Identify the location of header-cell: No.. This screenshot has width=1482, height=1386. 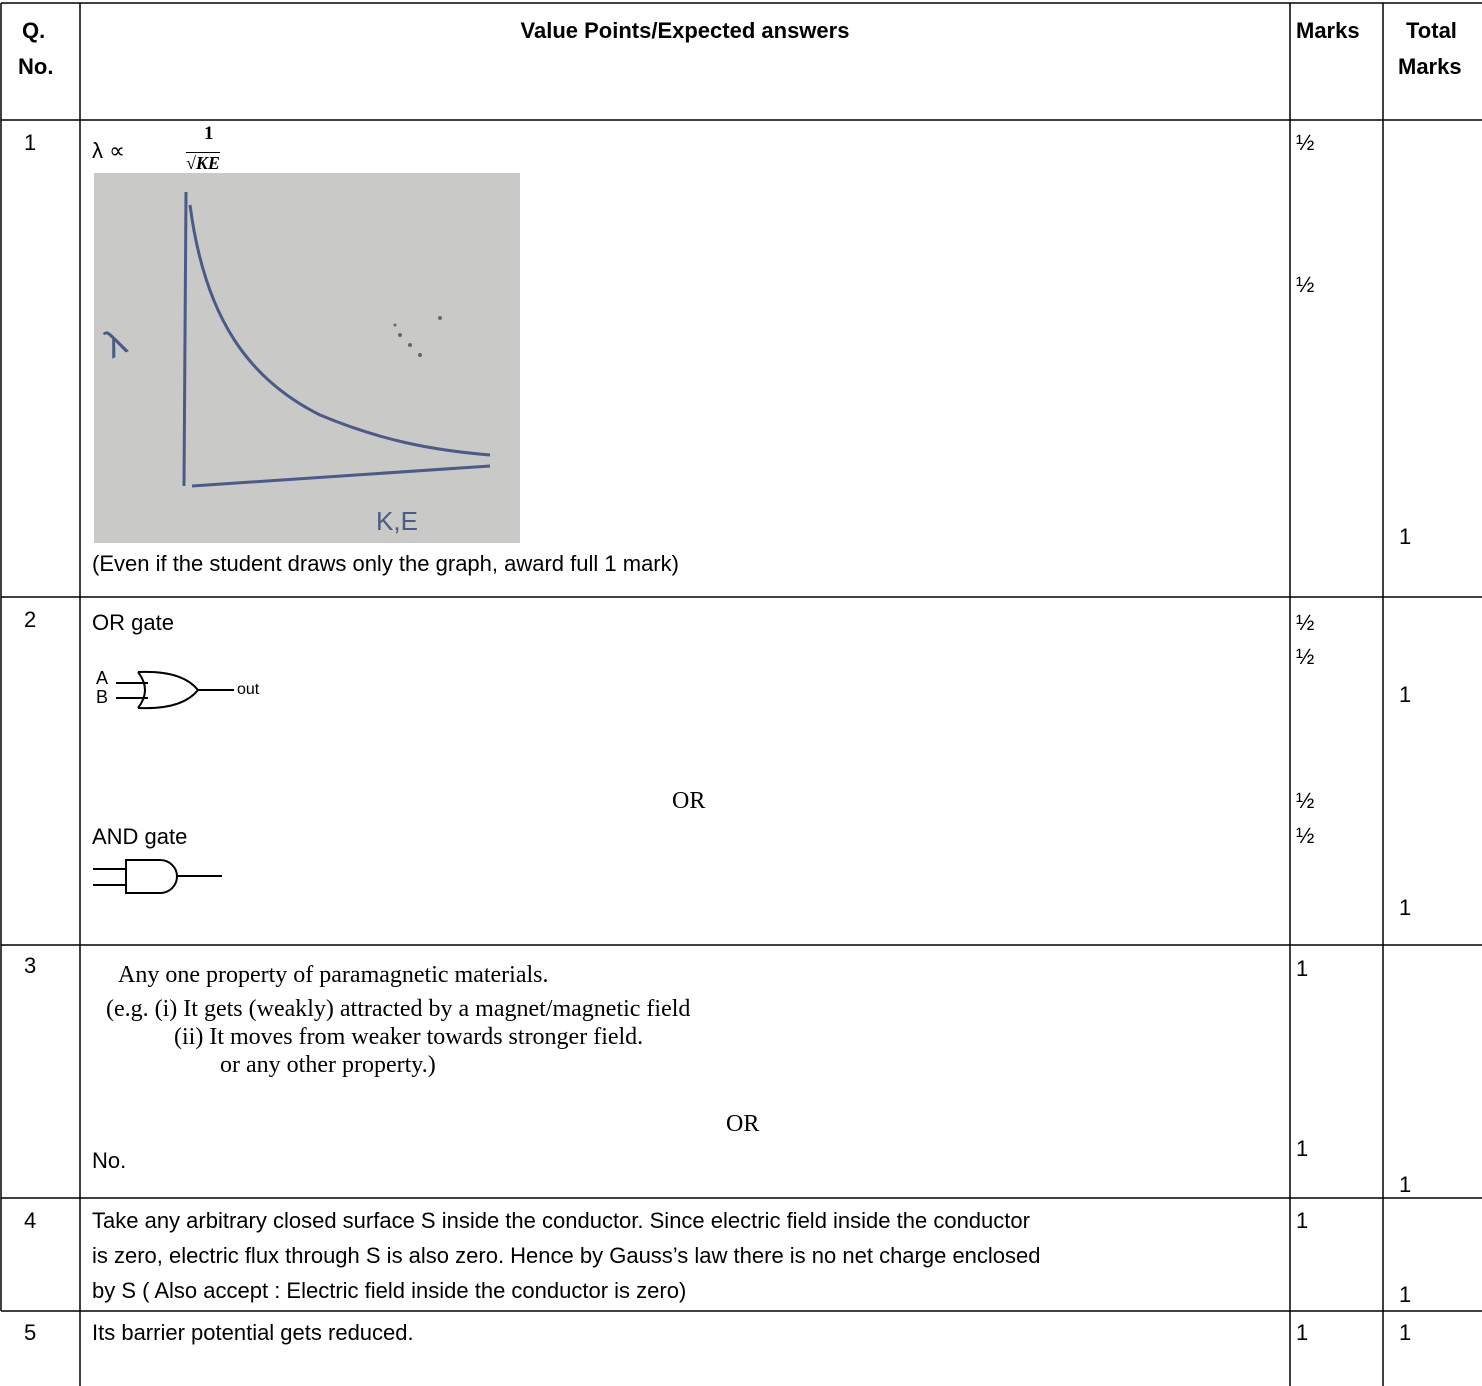
(36, 66).